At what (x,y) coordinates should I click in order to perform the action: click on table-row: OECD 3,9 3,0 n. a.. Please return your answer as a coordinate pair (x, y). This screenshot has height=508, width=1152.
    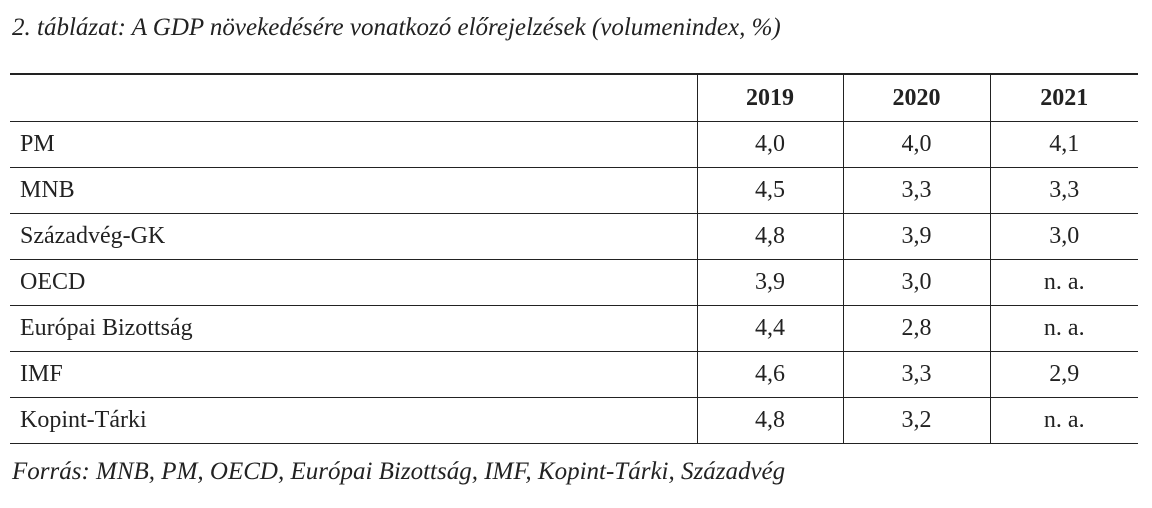
    Looking at the image, I should click on (574, 282).